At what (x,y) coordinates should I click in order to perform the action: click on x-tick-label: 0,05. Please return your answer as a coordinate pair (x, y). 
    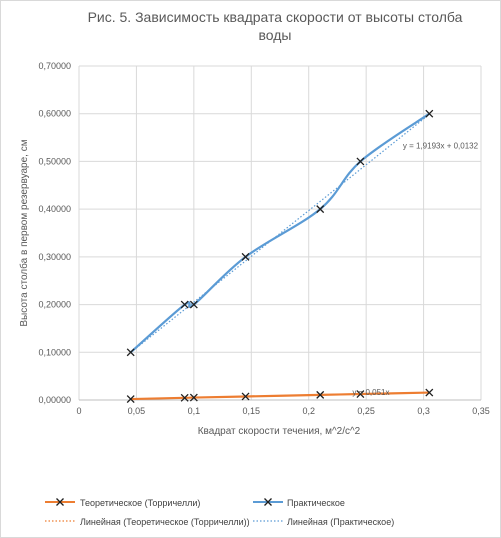
    Looking at the image, I should click on (137, 411).